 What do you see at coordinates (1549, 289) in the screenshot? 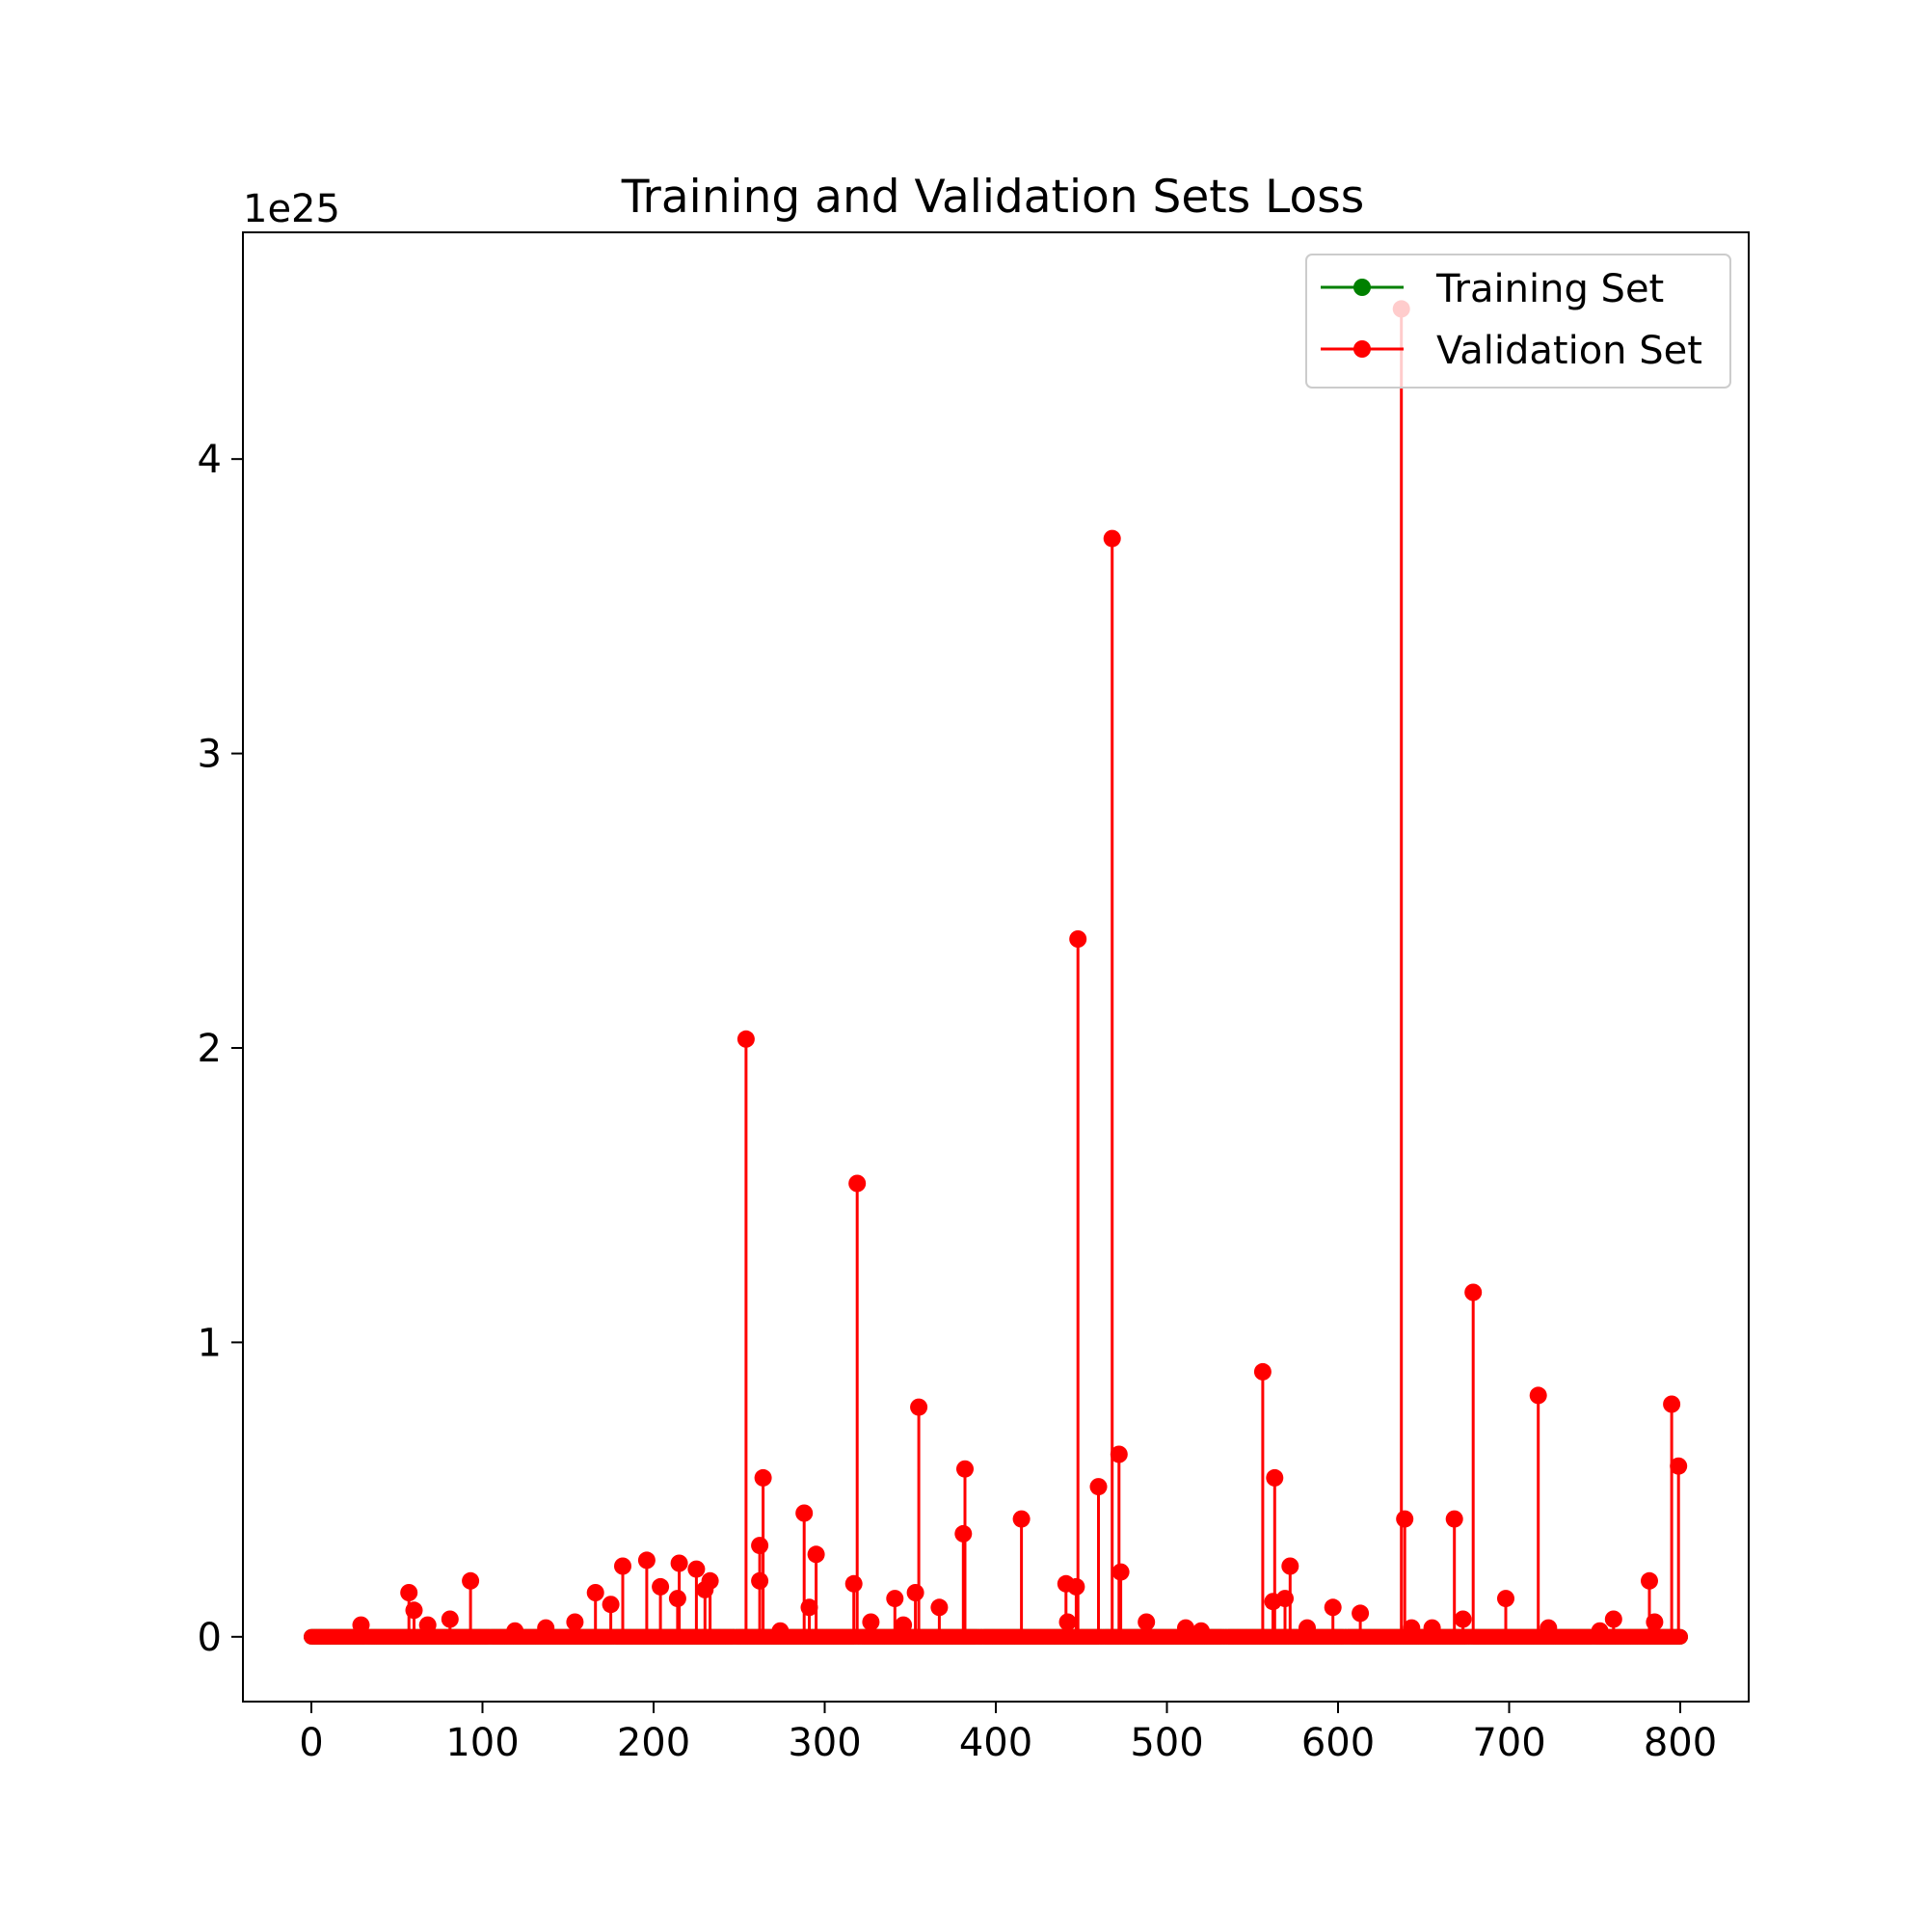
I see `legend-training-label: Training Set` at bounding box center [1549, 289].